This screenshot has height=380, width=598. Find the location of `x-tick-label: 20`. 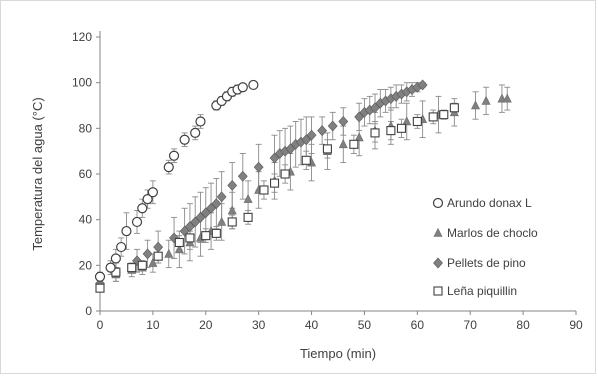

x-tick-label: 20 is located at coordinates (206, 325).